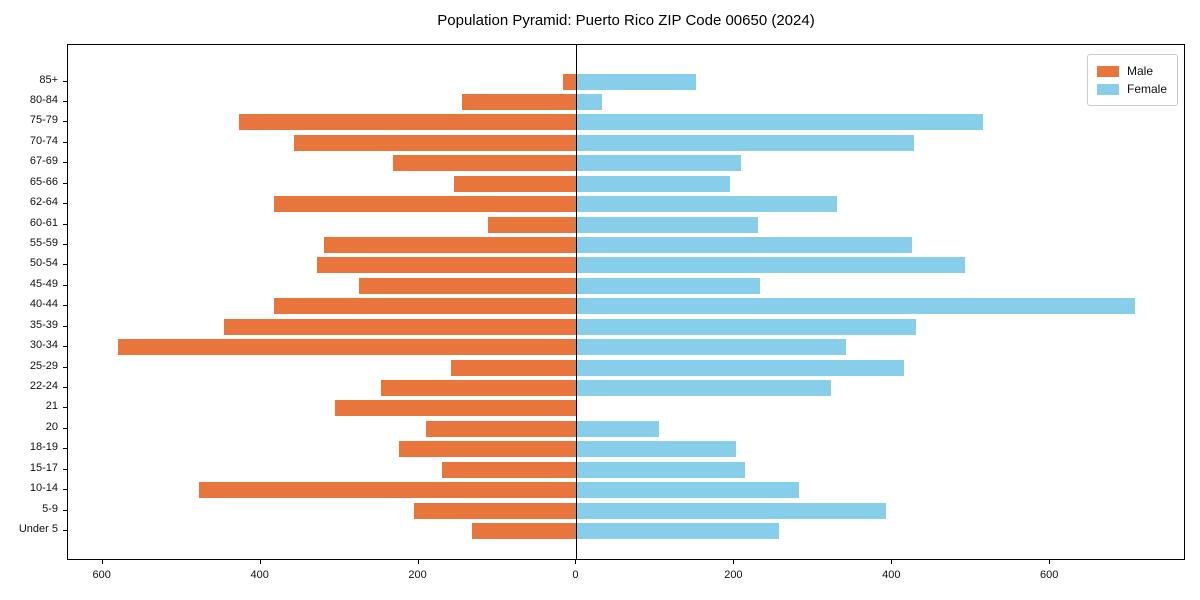 Image resolution: width=1200 pixels, height=600 pixels. Describe the element at coordinates (1139, 71) in the screenshot. I see `legend-label-male: Male` at that location.